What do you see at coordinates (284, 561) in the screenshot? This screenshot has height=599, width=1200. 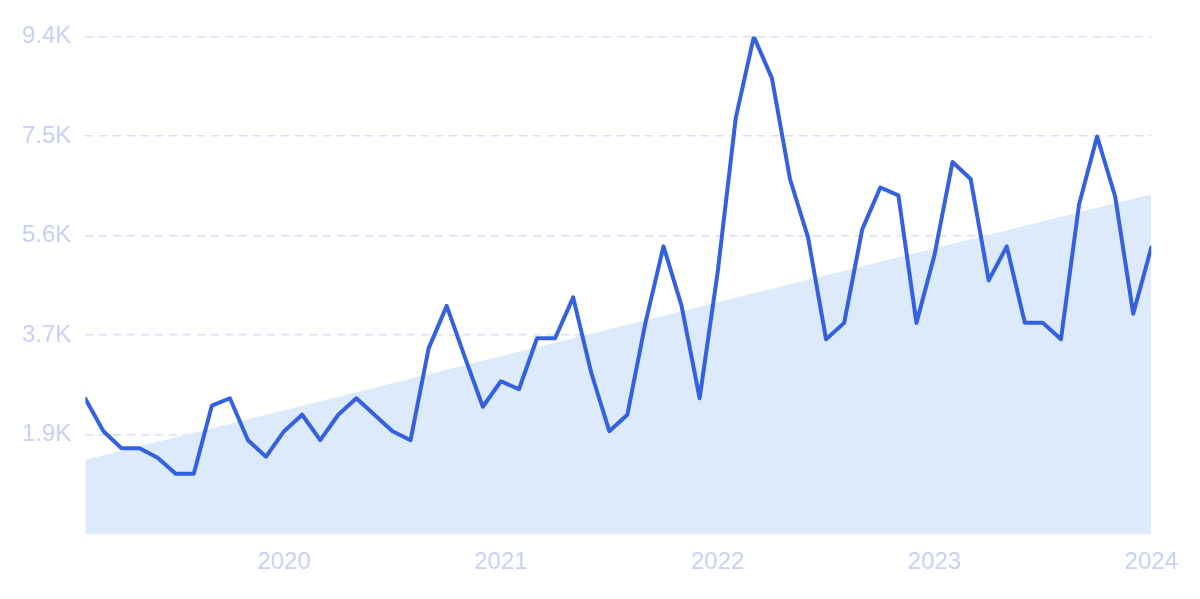 I see `x-tick-label: 2020` at bounding box center [284, 561].